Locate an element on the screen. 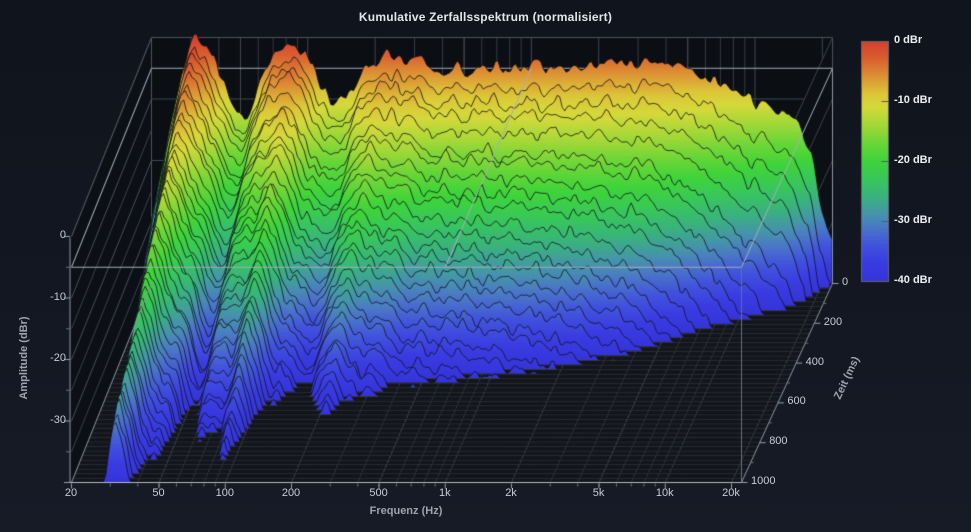  colorbar-label: -20 dBr is located at coordinates (913, 160).